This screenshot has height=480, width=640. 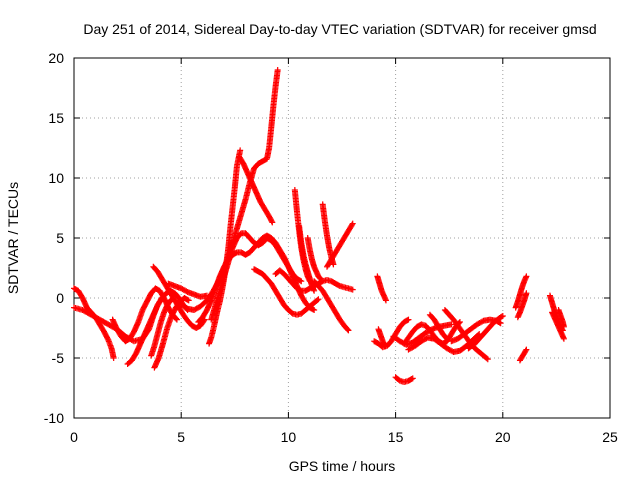 I want to click on x-tick-label: 15, so click(x=396, y=437).